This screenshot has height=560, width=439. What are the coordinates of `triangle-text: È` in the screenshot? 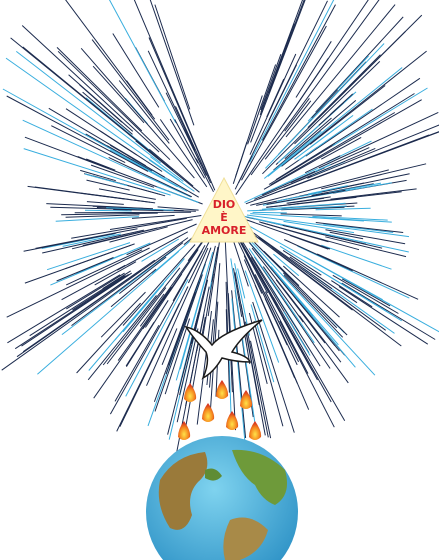 It's located at (224, 217).